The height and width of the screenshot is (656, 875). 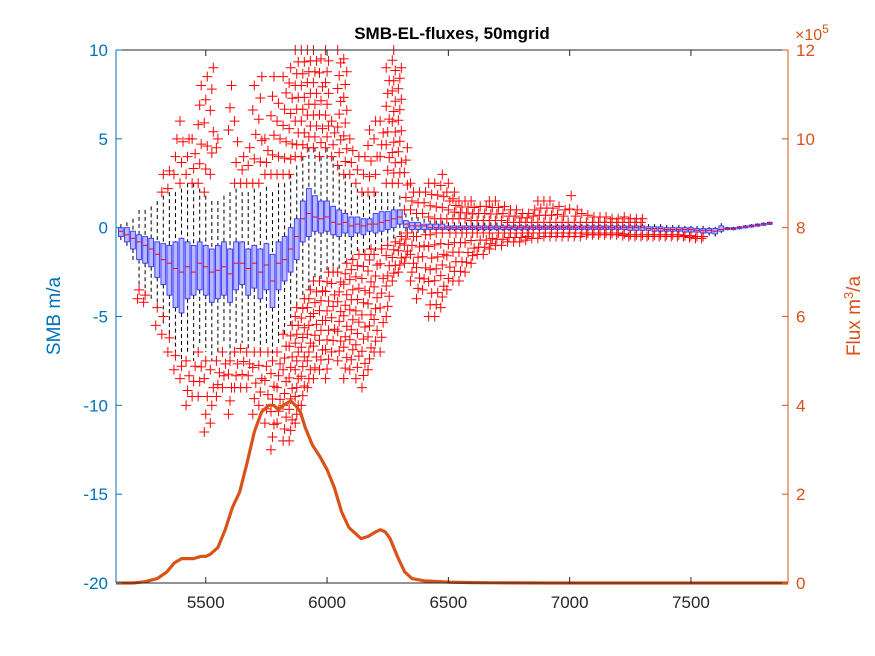 I want to click on x-tick-label: 6000, so click(x=327, y=602).